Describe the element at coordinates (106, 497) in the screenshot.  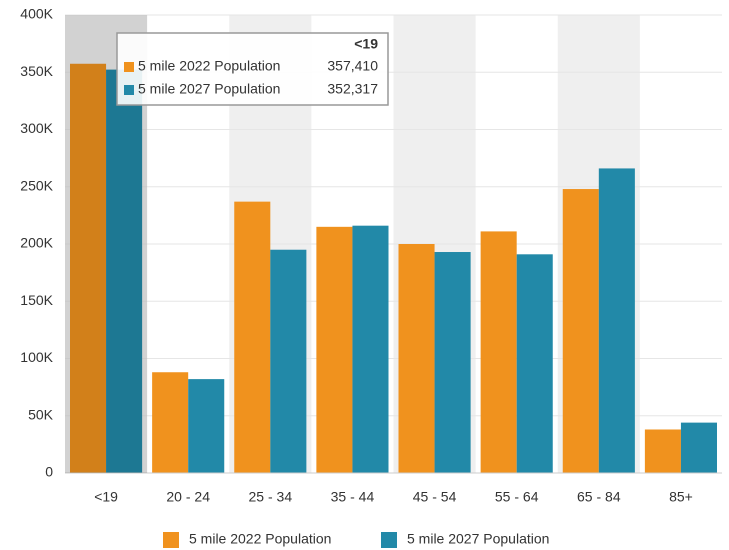
I see `x-tick-label: <19` at that location.